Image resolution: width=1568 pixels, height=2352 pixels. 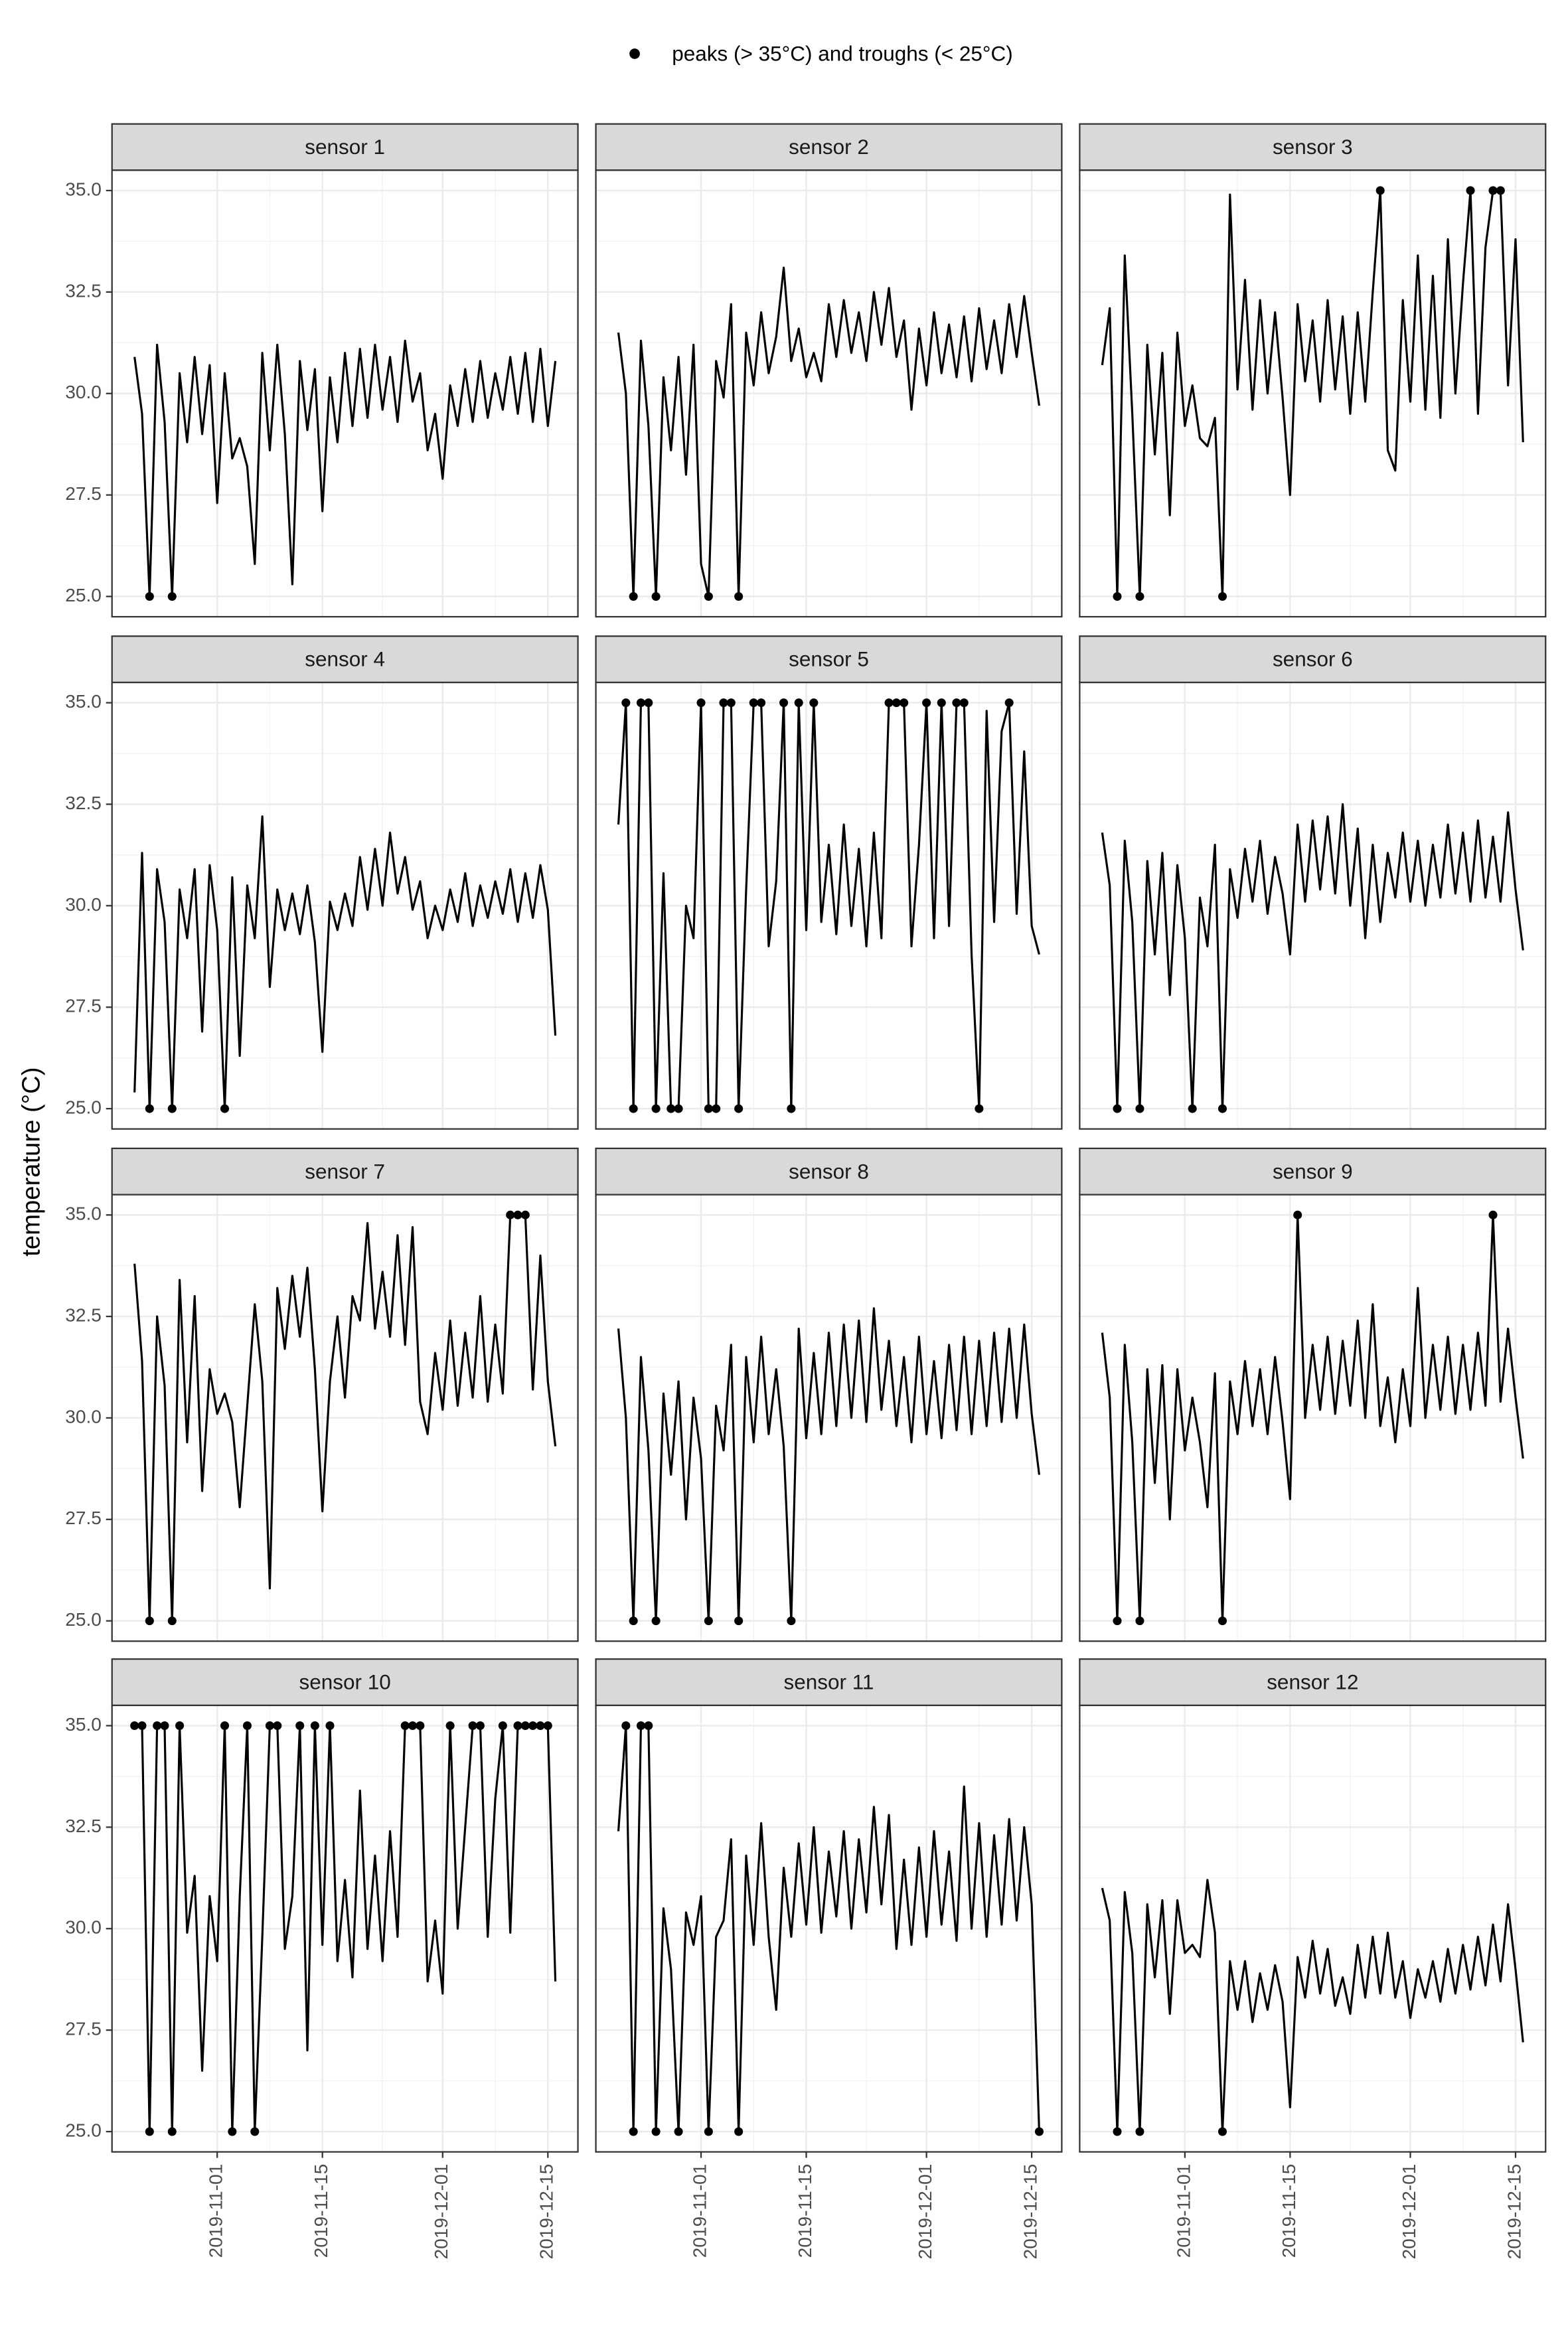 What do you see at coordinates (84, 2130) in the screenshot?
I see `y-tick-label: 25.0` at bounding box center [84, 2130].